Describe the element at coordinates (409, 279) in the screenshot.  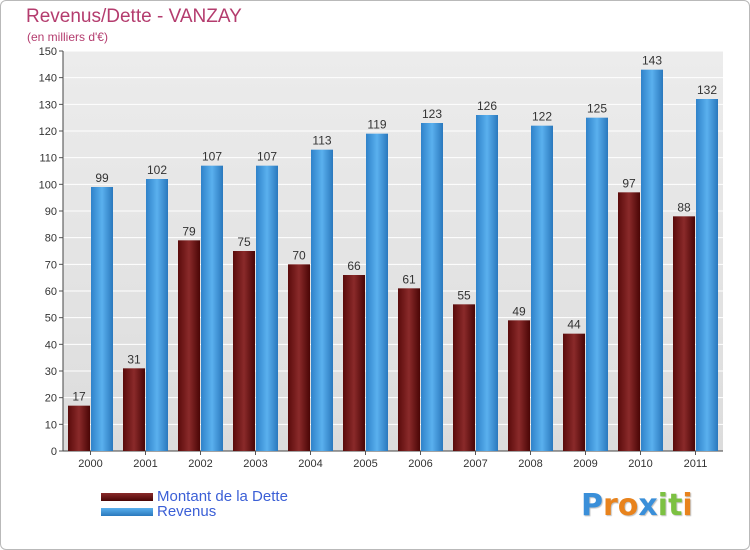
I see `data-label-debt-2006: 61` at that location.